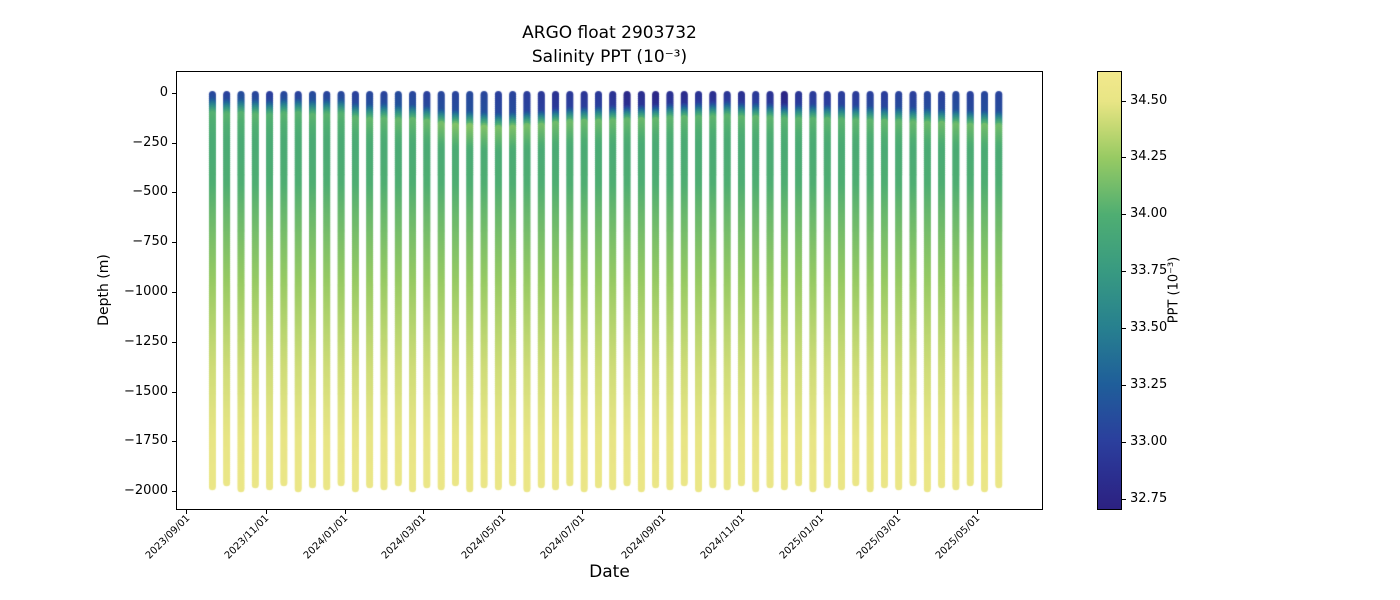 The width and height of the screenshot is (1400, 600). What do you see at coordinates (146, 341) in the screenshot?
I see `y-tick-label: −1250` at bounding box center [146, 341].